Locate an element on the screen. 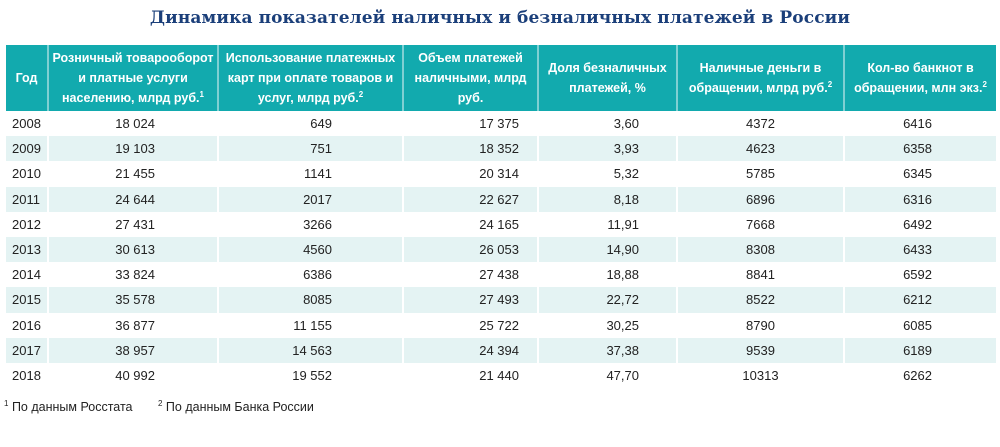 The width and height of the screenshot is (1000, 447). cell-banknotes-count: 6189 is located at coordinates (919, 350).